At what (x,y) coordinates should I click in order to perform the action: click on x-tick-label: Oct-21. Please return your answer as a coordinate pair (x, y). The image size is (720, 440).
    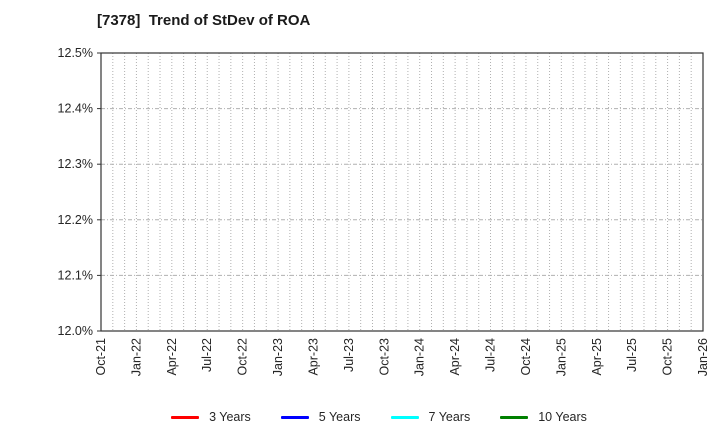
    Looking at the image, I should click on (101, 357).